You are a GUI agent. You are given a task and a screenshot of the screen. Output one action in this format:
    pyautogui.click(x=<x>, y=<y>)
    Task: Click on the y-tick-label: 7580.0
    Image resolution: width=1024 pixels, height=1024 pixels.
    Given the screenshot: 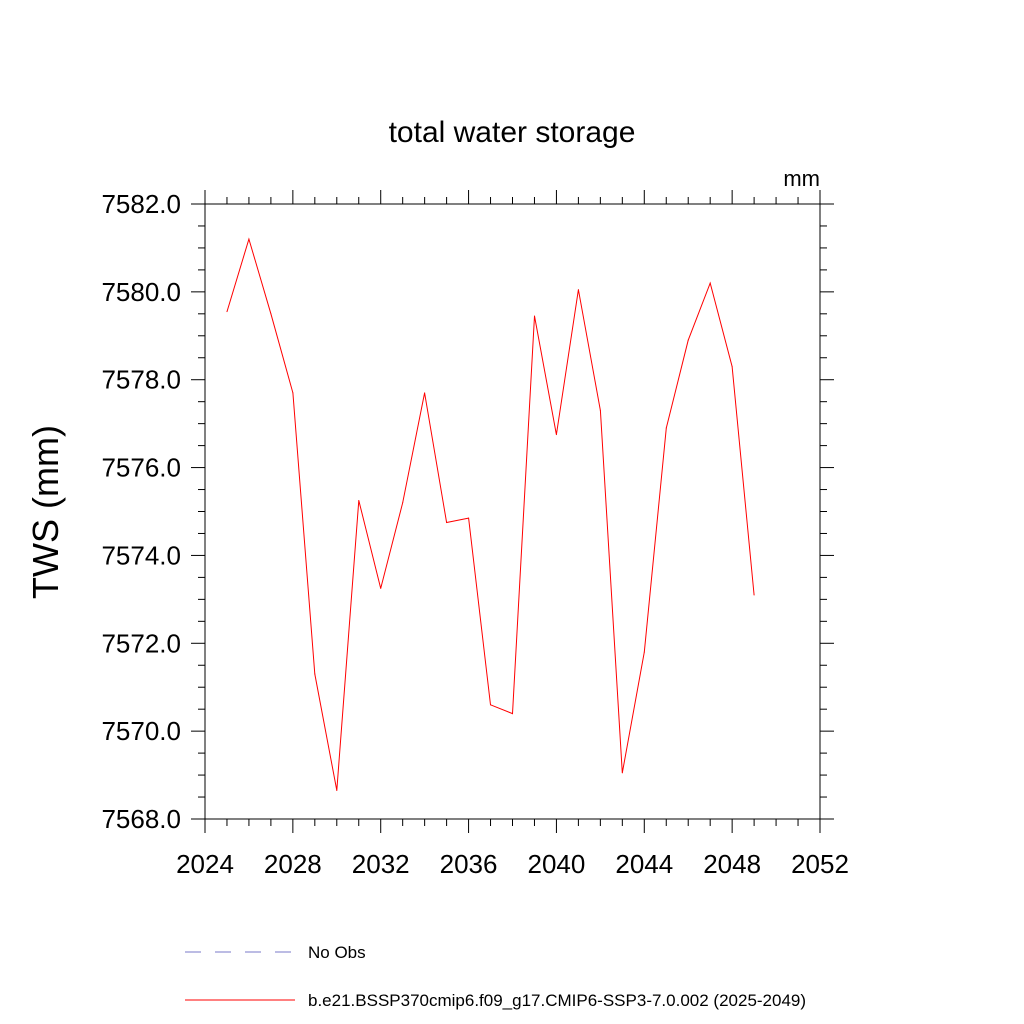 What is the action you would take?
    pyautogui.click(x=141, y=292)
    